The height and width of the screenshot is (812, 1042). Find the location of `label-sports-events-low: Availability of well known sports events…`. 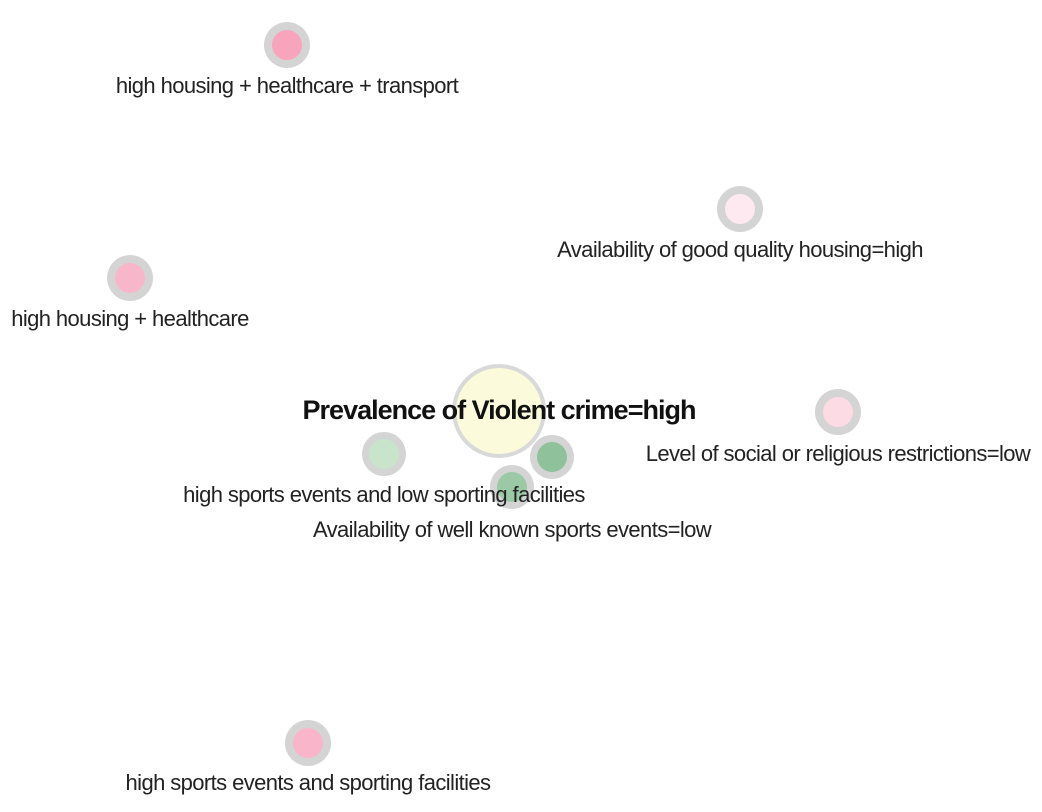

label-sports-events-low: Availability of well known sports events… is located at coordinates (512, 529).